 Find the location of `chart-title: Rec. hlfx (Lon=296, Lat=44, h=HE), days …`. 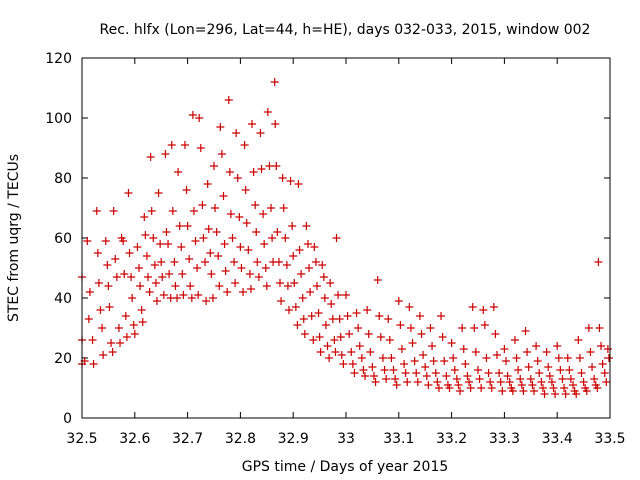

chart-title: Rec. hlfx (Lon=296, Lat=44, h=HE), days … is located at coordinates (345, 30).